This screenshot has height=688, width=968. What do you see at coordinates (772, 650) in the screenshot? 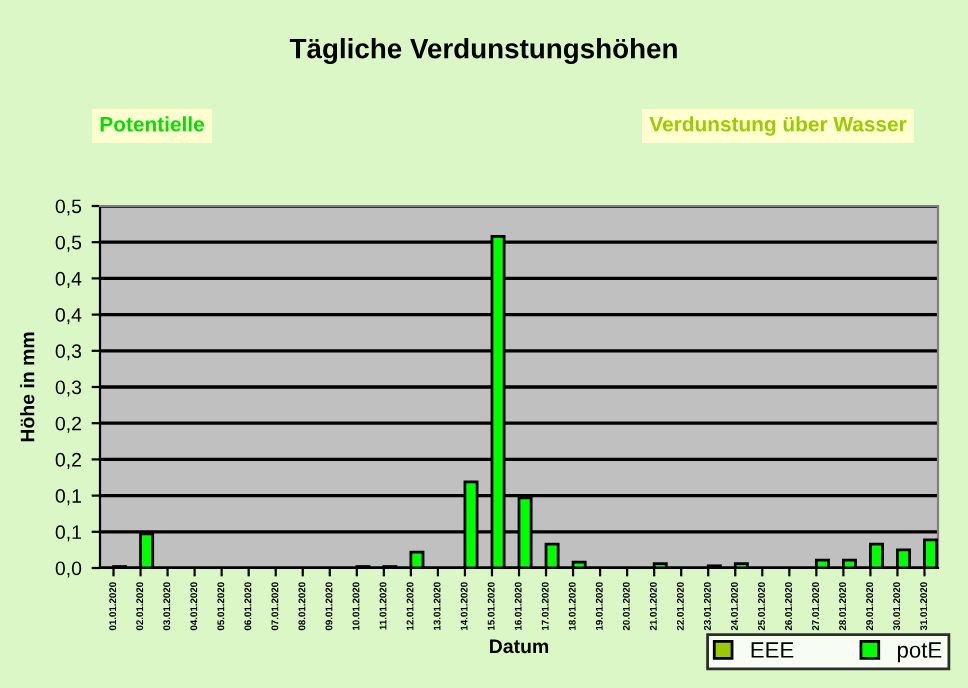
I see `legend-label: EEE` at bounding box center [772, 650].